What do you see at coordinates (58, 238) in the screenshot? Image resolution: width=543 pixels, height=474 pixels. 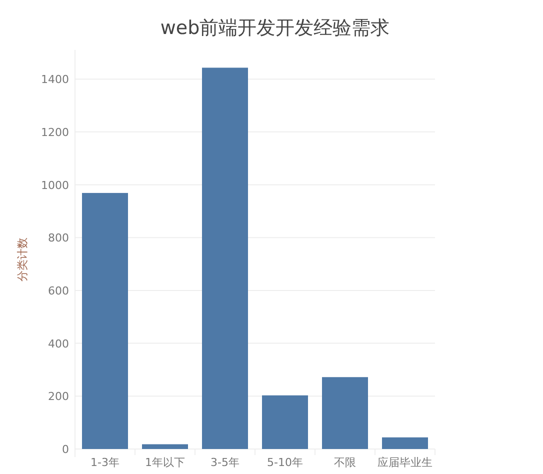 I see `y-tick-label: 800` at bounding box center [58, 238].